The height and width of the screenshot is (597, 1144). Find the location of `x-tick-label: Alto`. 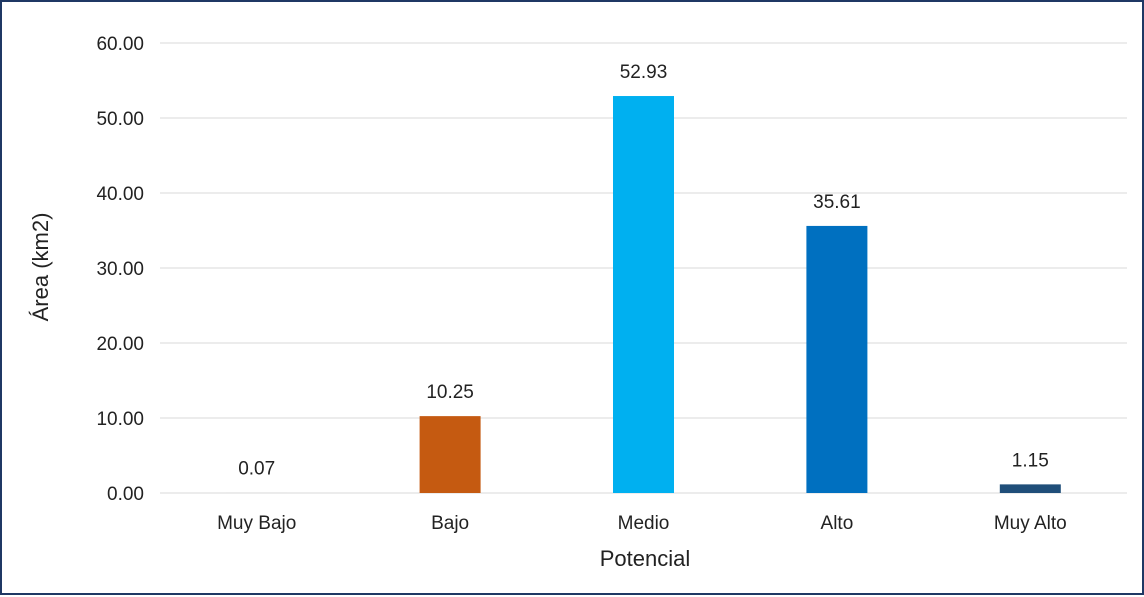

x-tick-label: Alto is located at coordinates (837, 523).